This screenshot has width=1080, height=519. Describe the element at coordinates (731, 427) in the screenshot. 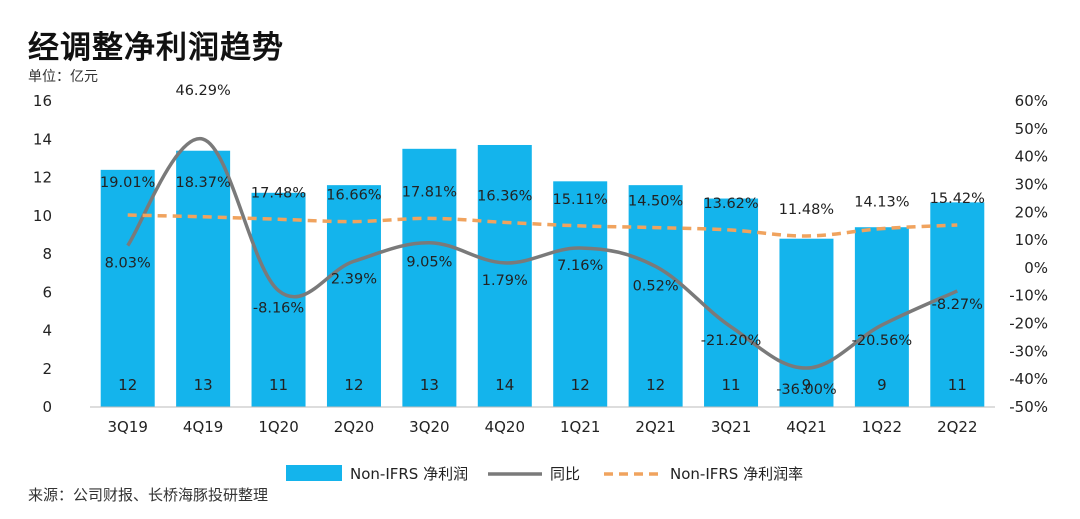

I see `x-tick-3Q21: 3Q21` at that location.